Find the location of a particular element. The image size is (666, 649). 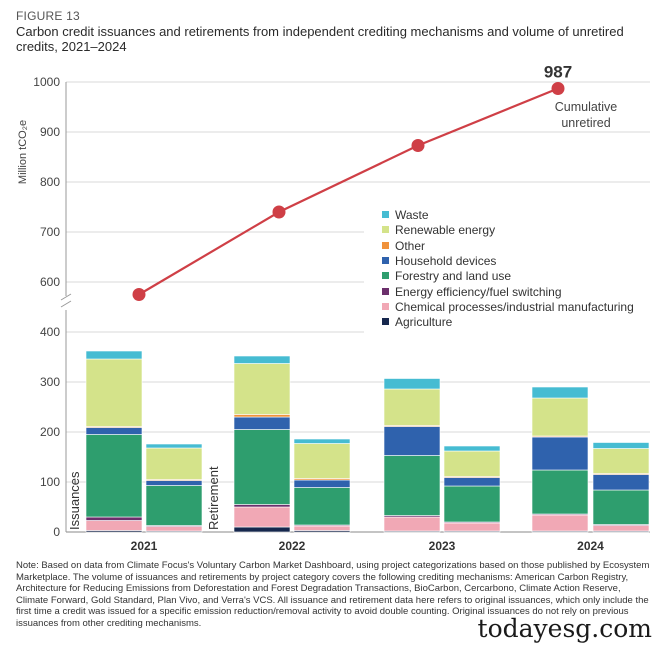

bar-segment-issuances-2022-chemical-processes-industrial-manufacturing is located at coordinates (262, 517).